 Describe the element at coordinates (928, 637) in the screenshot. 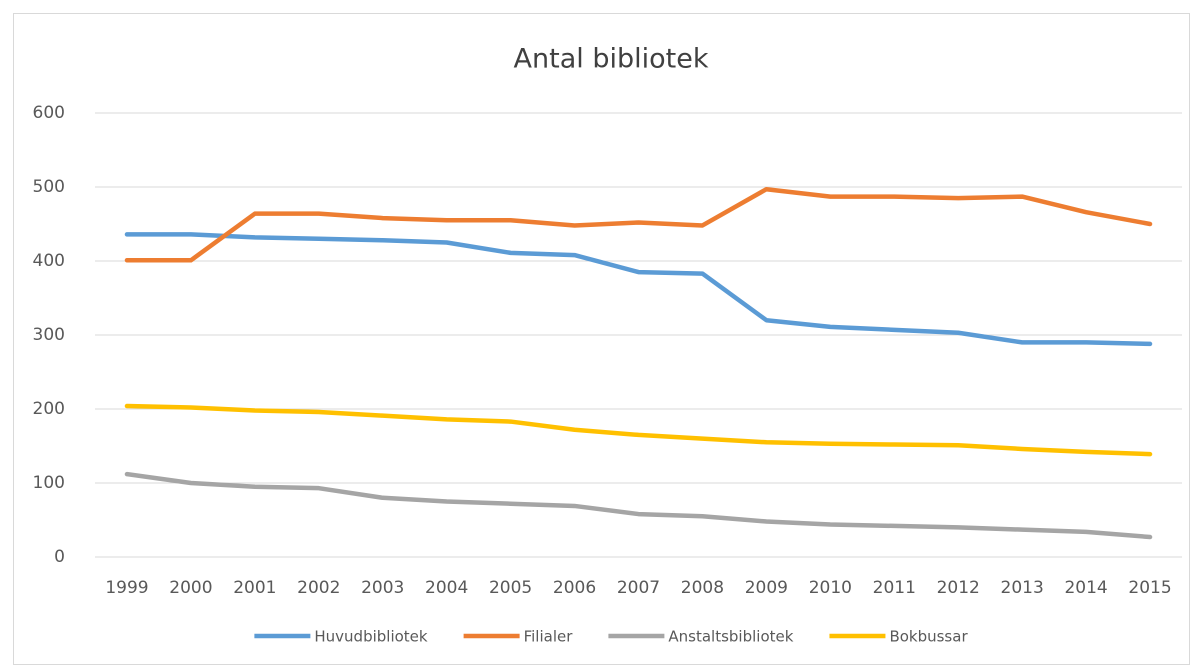

I see `legend-label: Bokbussar` at that location.